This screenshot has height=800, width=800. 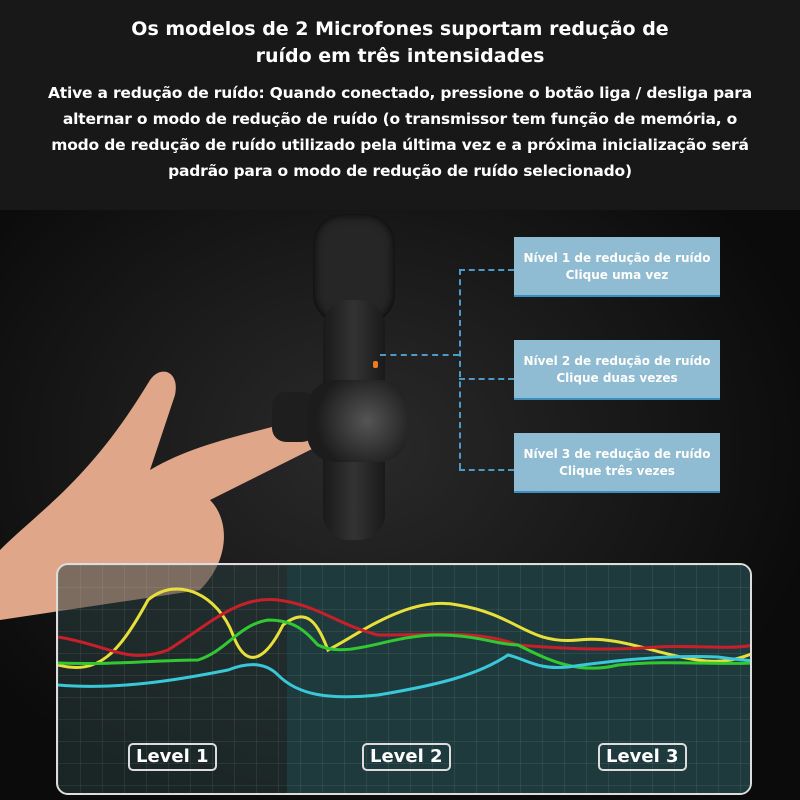 I want to click on cyan-wave, so click(x=404, y=676).